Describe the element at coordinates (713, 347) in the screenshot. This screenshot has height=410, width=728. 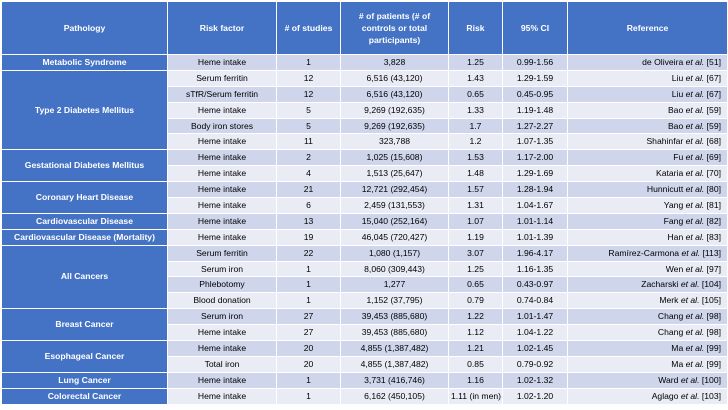
I see `reference-citation: [99]` at that location.